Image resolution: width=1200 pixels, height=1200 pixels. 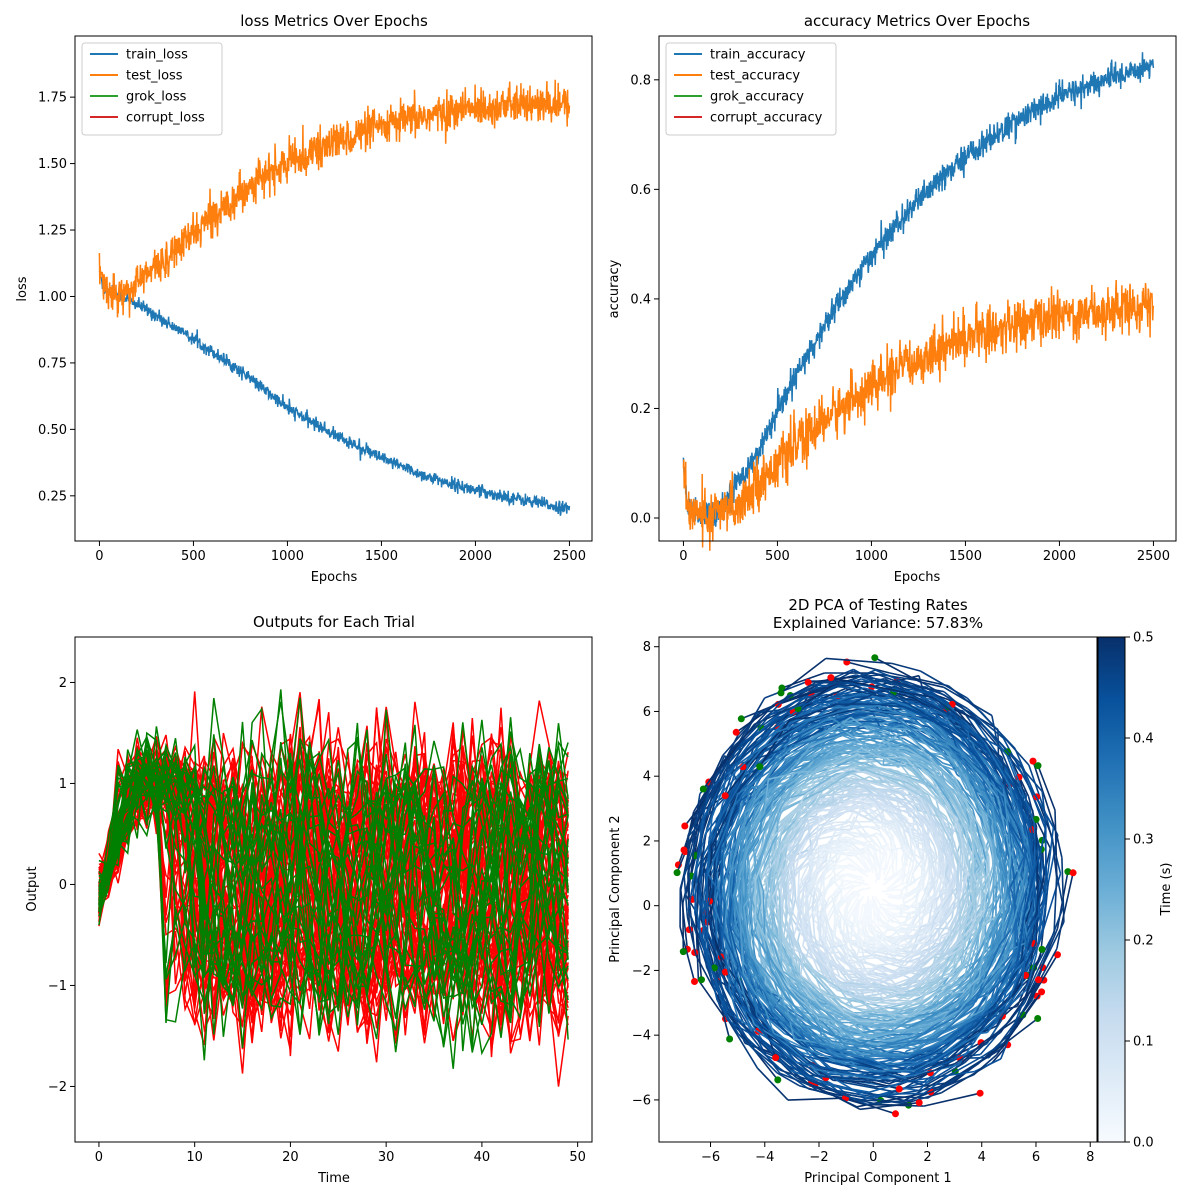 I want to click on outputs-x-tick: 30, so click(x=386, y=1153).